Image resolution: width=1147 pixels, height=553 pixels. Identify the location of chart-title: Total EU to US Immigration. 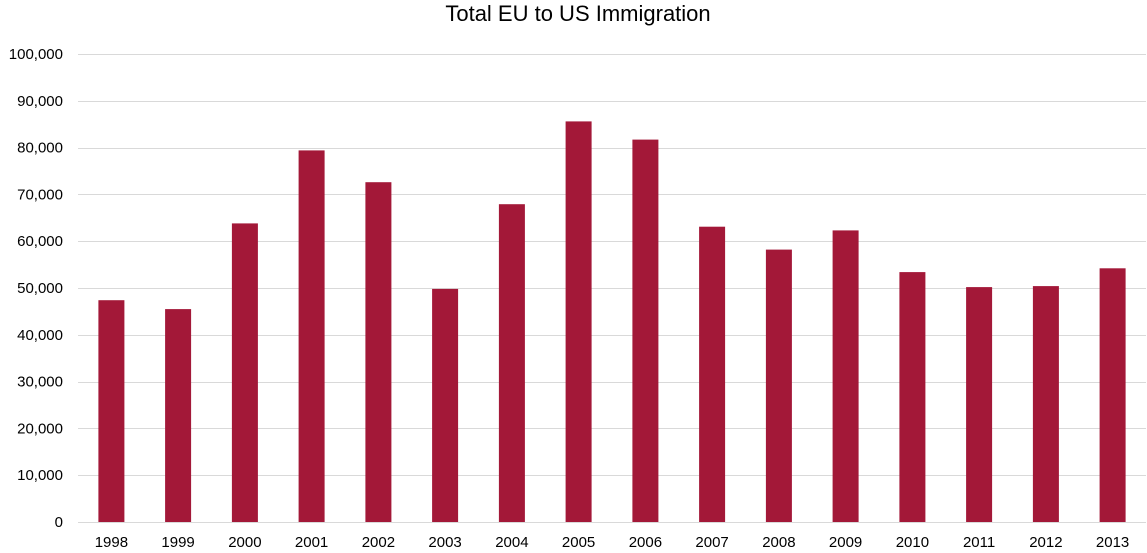
(577, 13).